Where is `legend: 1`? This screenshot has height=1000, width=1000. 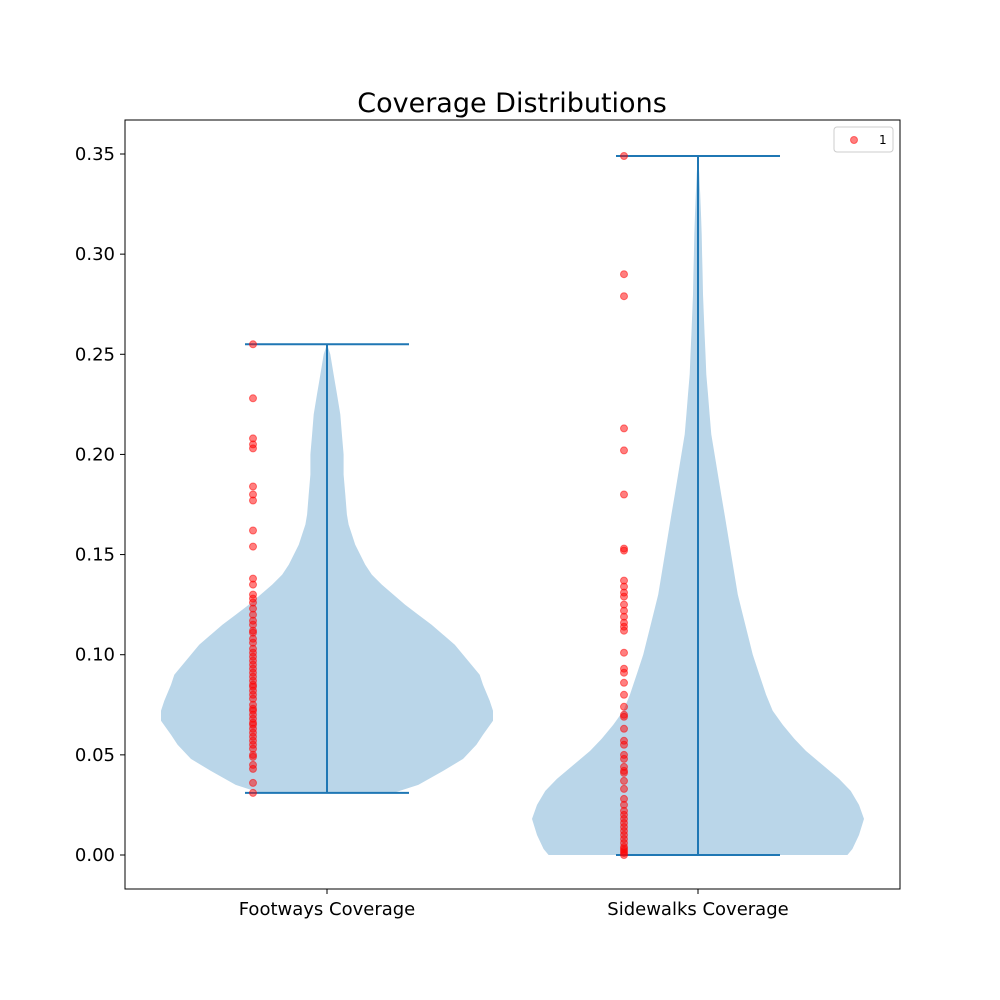 legend: 1 is located at coordinates (863, 139).